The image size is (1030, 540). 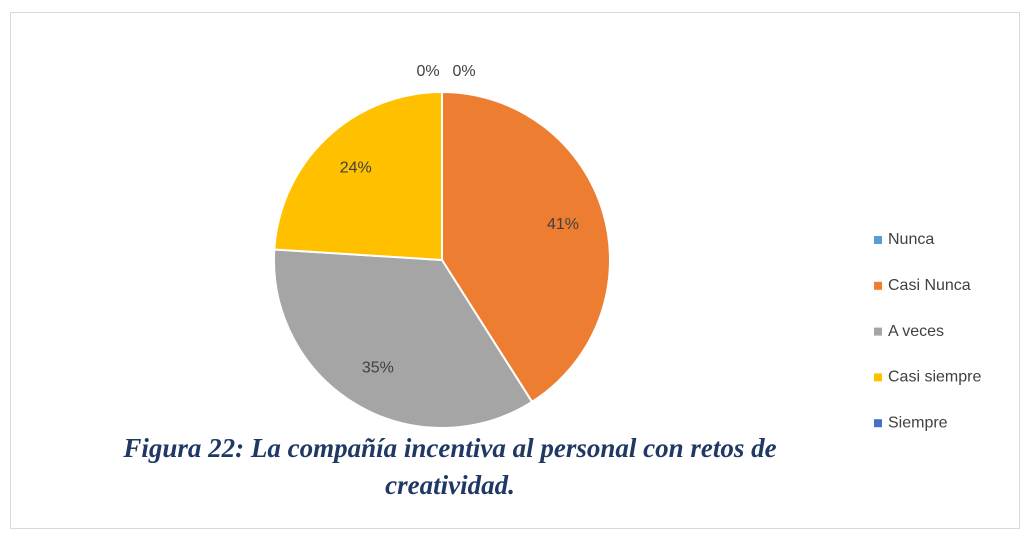 What do you see at coordinates (356, 167) in the screenshot?
I see `data-label: 24%` at bounding box center [356, 167].